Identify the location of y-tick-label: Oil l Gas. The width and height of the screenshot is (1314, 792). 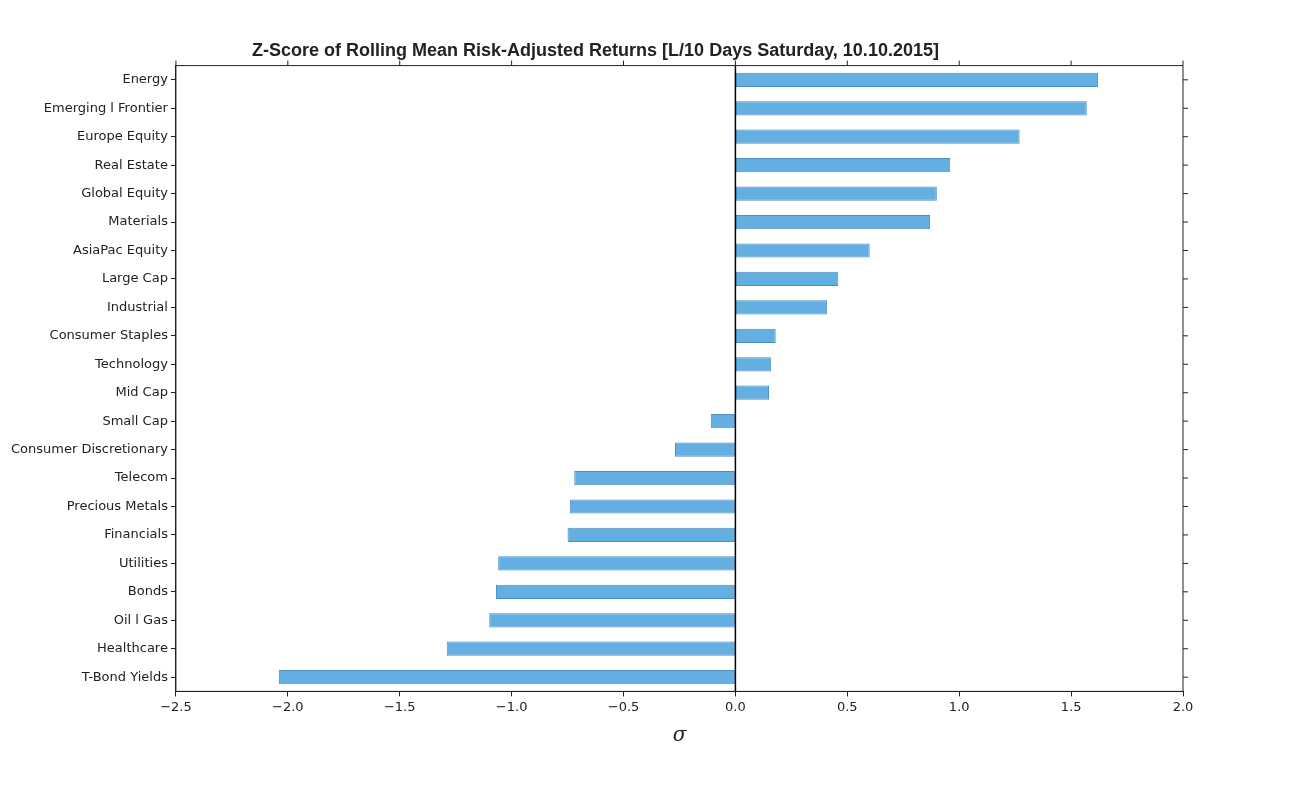
(141, 619).